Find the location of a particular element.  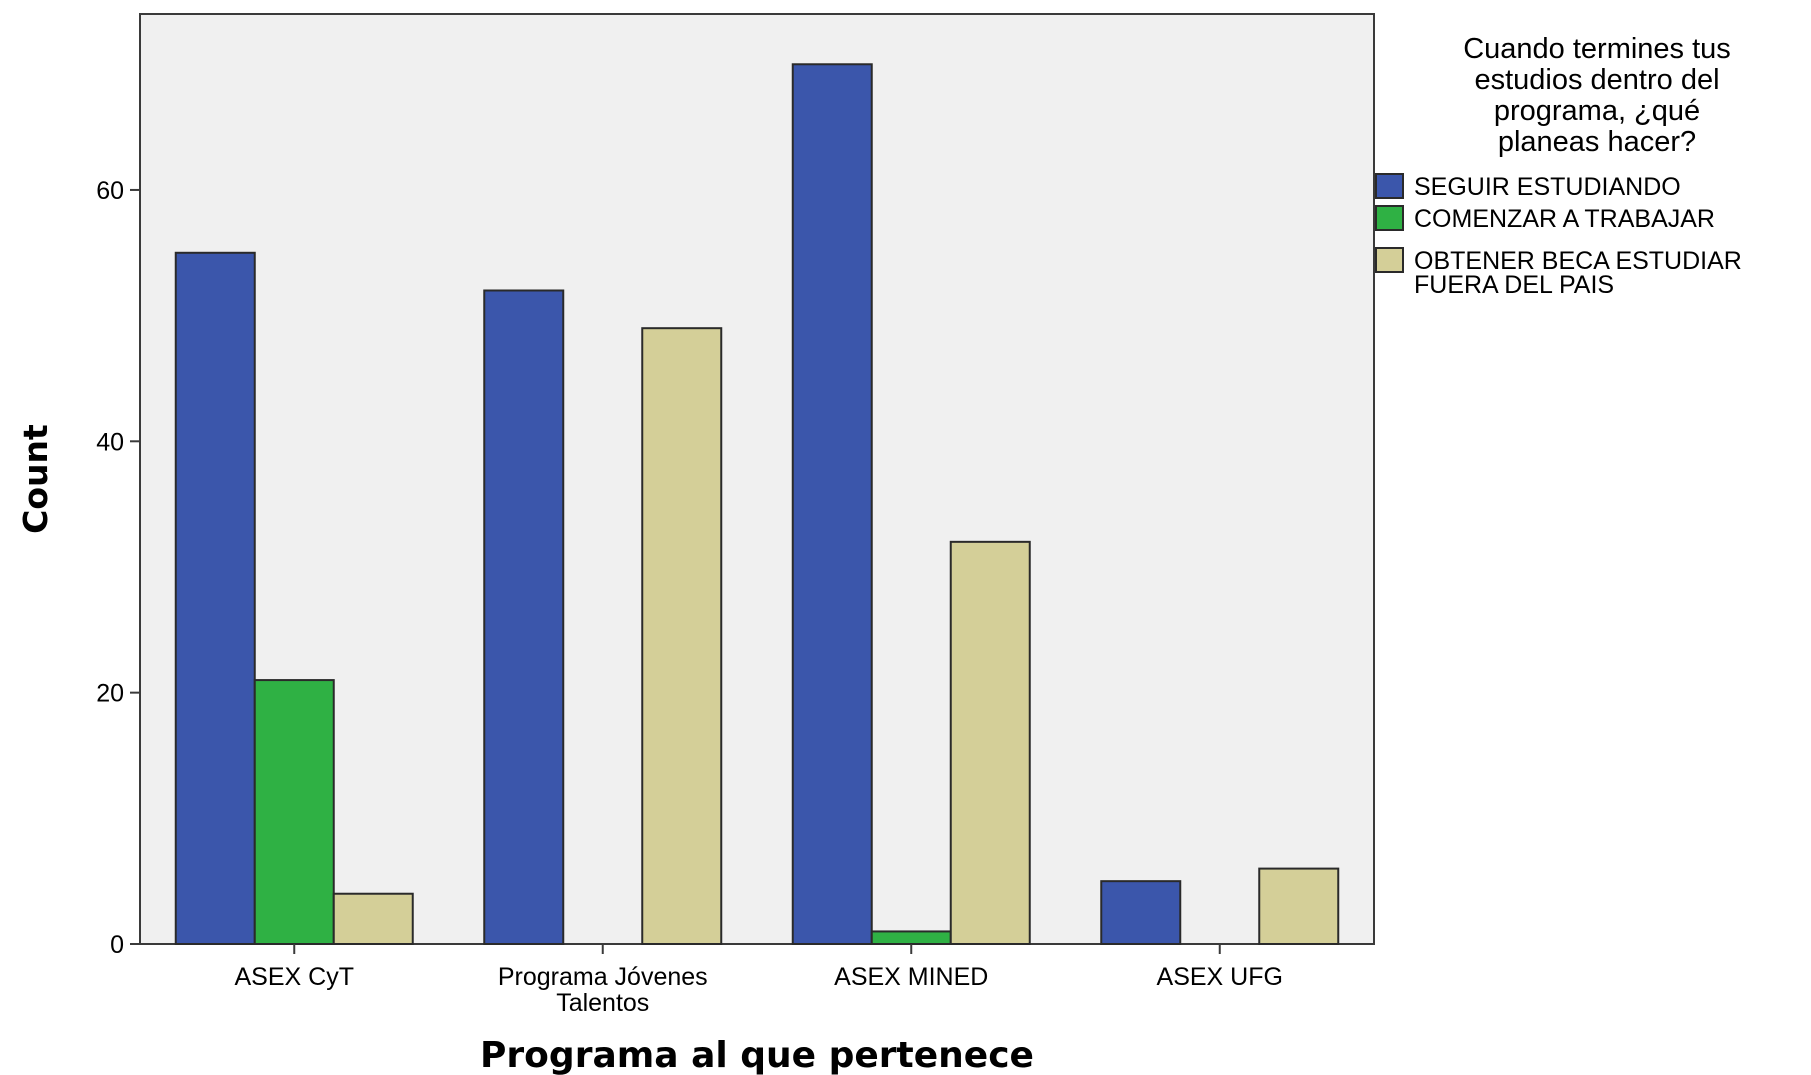

x-tick-label: ASEX UFG is located at coordinates (1220, 977).